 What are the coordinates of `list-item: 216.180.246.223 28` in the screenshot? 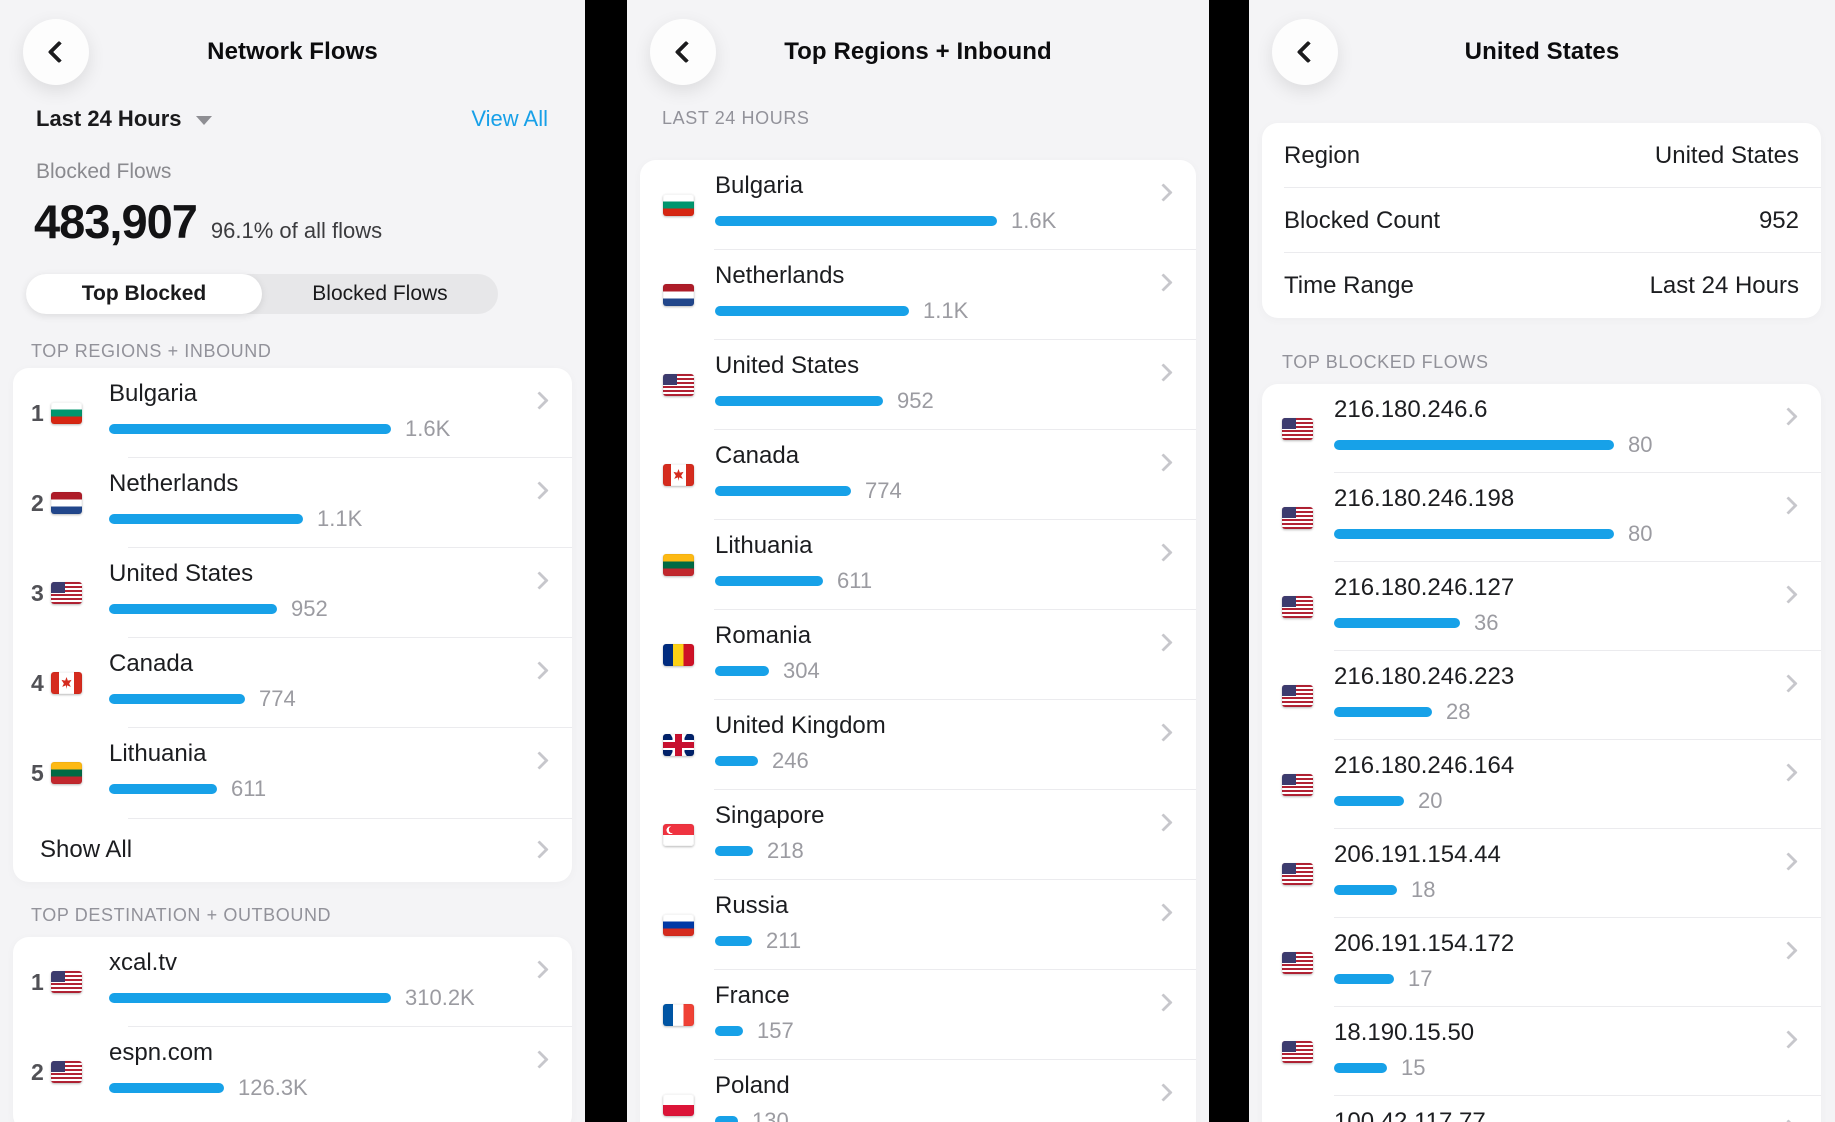 It's located at (1541, 695).